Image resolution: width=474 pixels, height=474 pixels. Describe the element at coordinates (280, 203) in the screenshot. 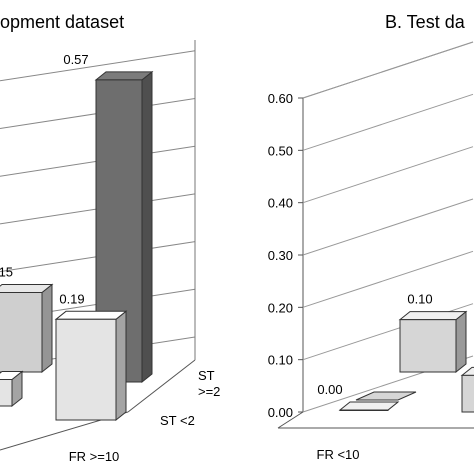

I see `y-tick-label: 0.40` at that location.